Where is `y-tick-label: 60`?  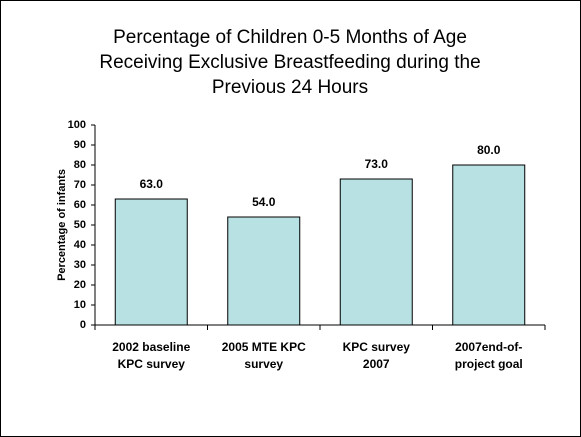
y-tick-label: 60 is located at coordinates (80, 205).